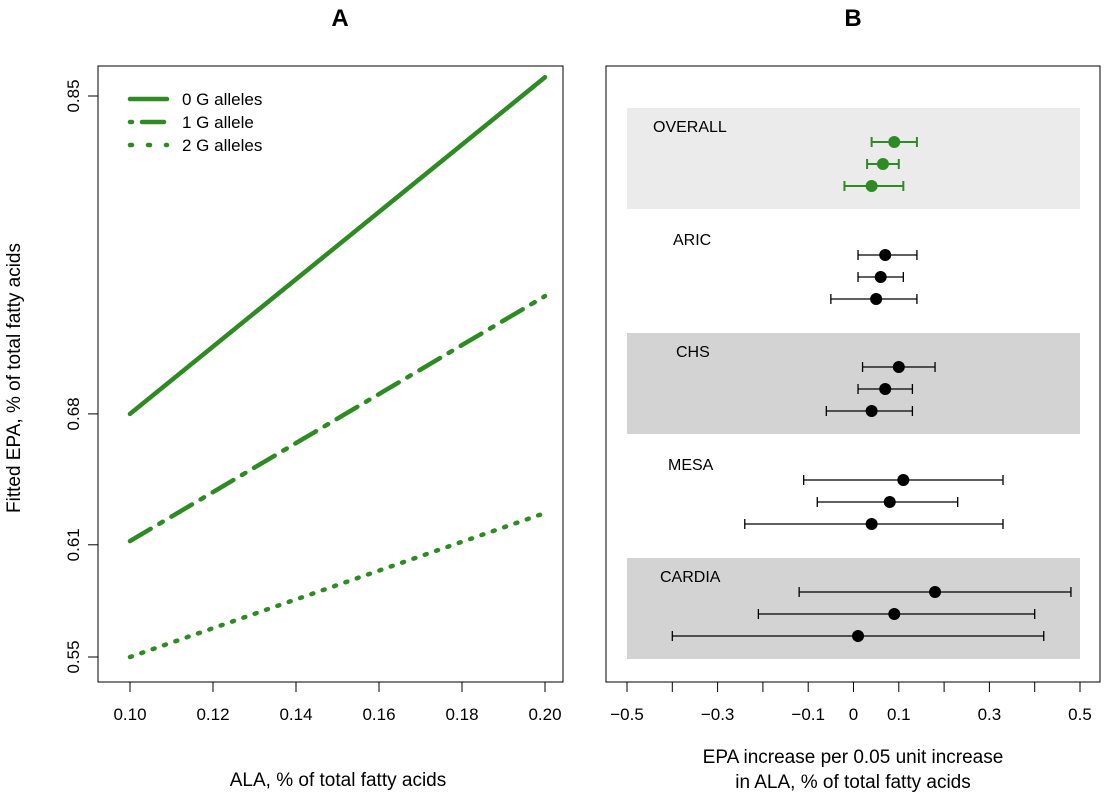  What do you see at coordinates (852, 18) in the screenshot?
I see `panel-b-title: B` at bounding box center [852, 18].